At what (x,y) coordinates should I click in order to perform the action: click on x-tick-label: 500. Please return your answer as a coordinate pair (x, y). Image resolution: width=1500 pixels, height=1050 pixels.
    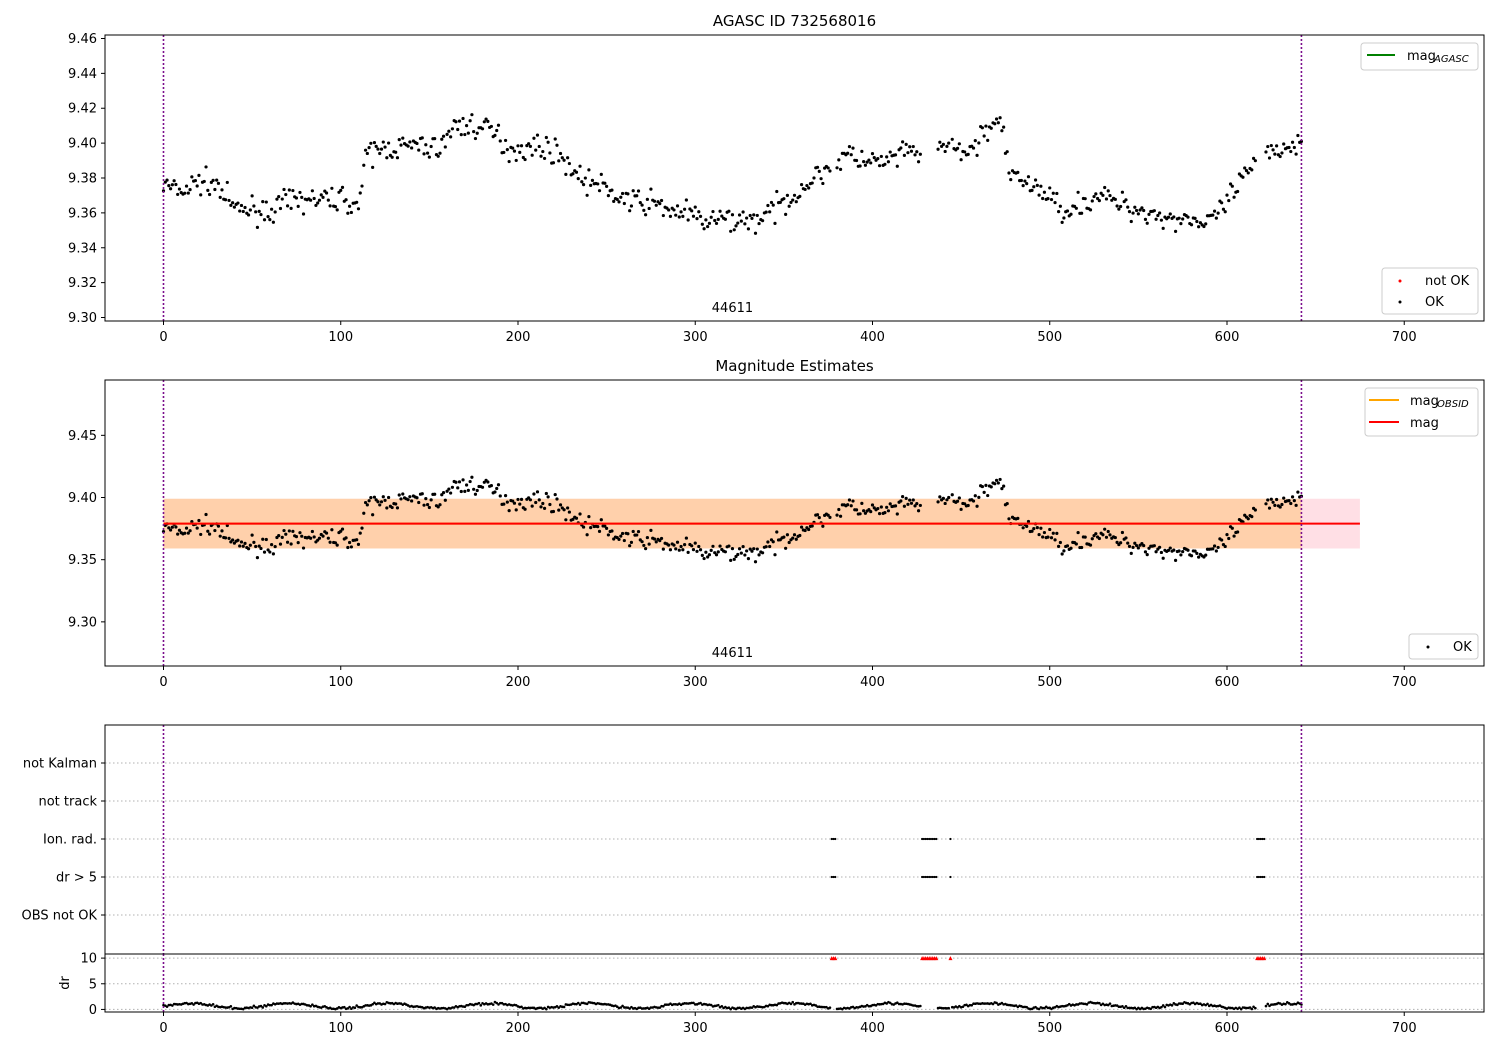
    Looking at the image, I should click on (1049, 1028).